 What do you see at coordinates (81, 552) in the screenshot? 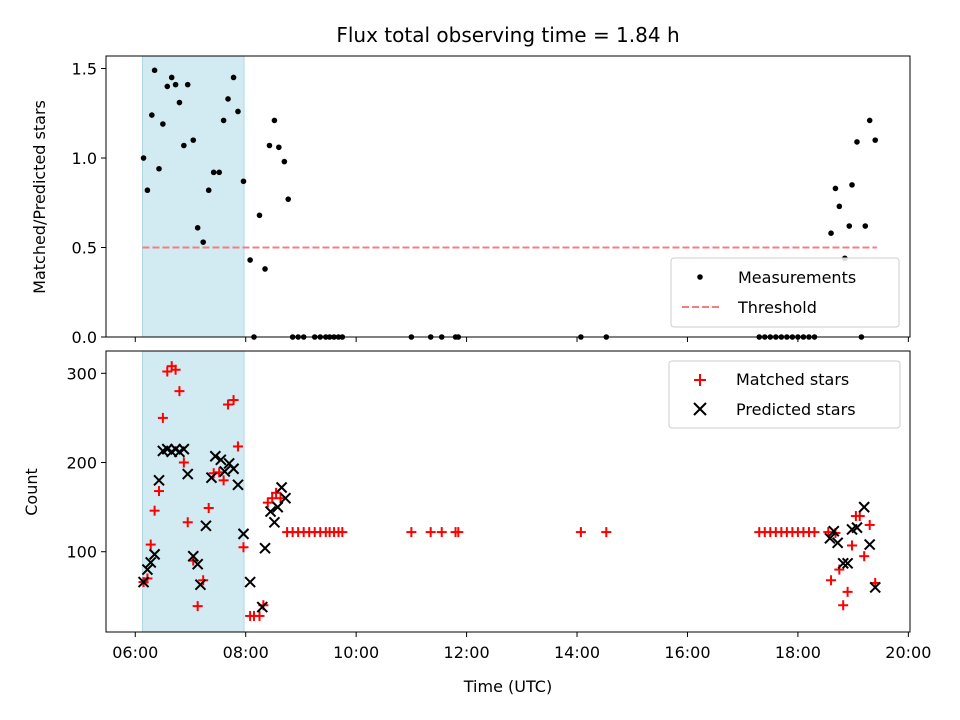
I see `bottom-y-tick-label: 100` at bounding box center [81, 552].